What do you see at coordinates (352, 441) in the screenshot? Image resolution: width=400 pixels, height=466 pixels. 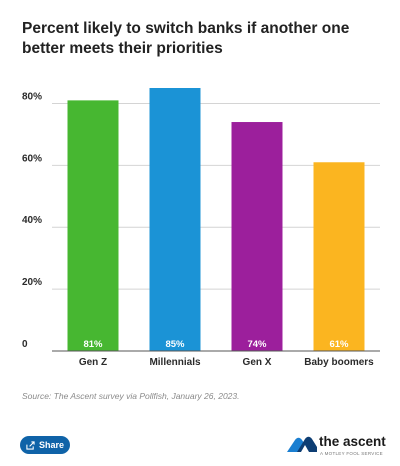 I see `brand-name: the ascent` at bounding box center [352, 441].